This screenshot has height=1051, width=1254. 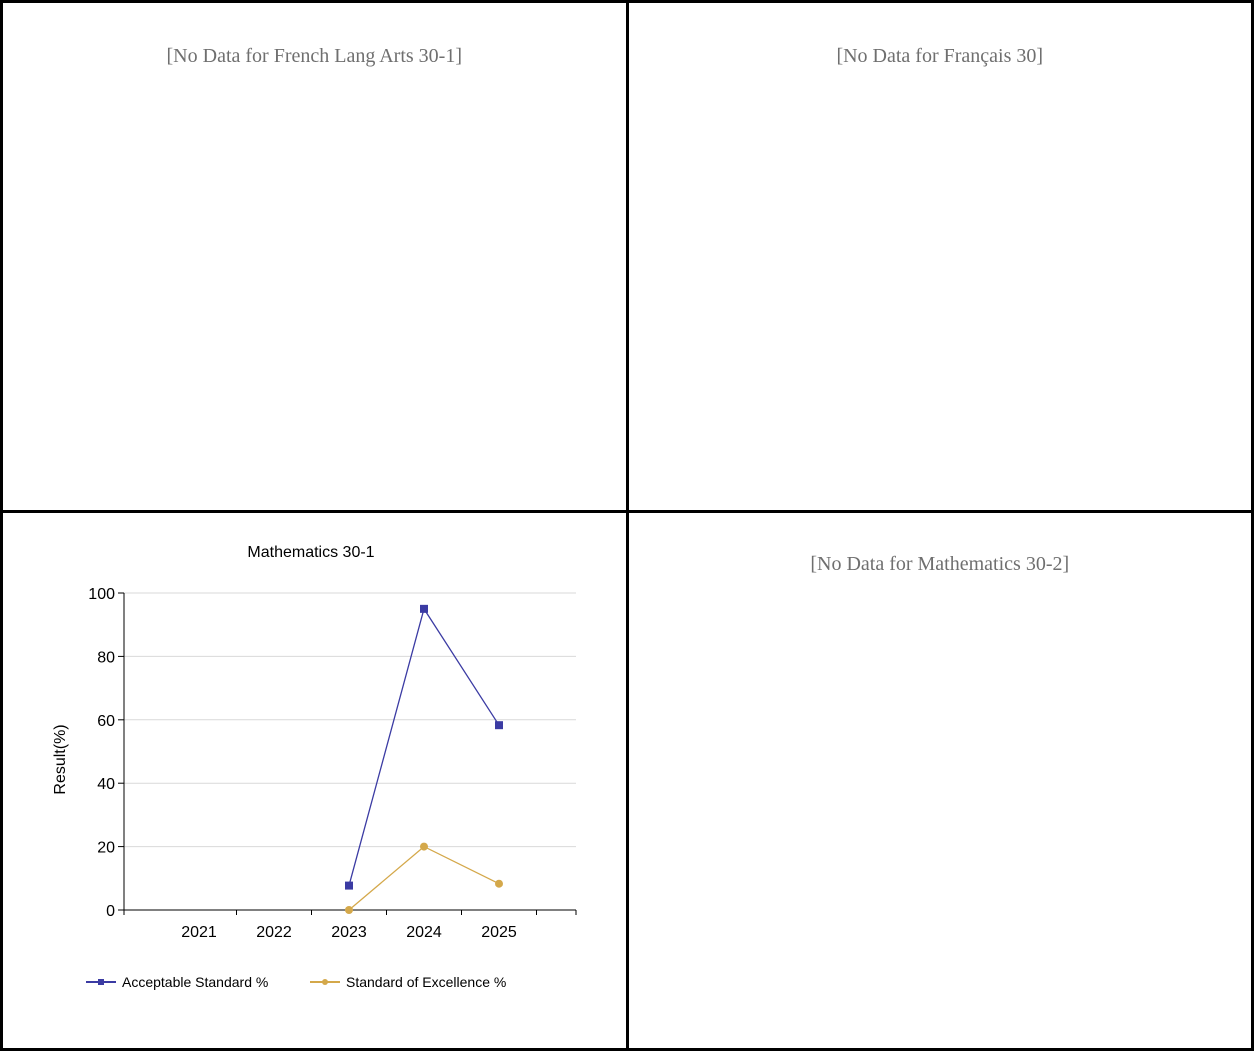 What do you see at coordinates (199, 932) in the screenshot?
I see `x-tick-label: 2021` at bounding box center [199, 932].